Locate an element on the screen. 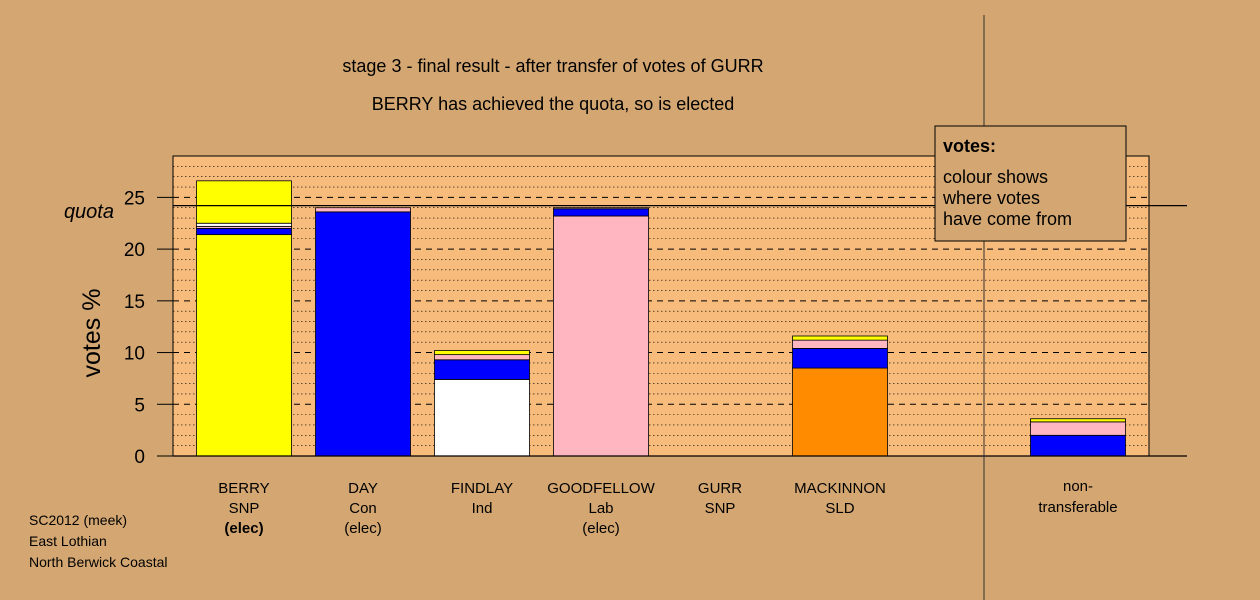 The width and height of the screenshot is (1260, 600). label-mackinnon-name: MACKINNON is located at coordinates (840, 488).